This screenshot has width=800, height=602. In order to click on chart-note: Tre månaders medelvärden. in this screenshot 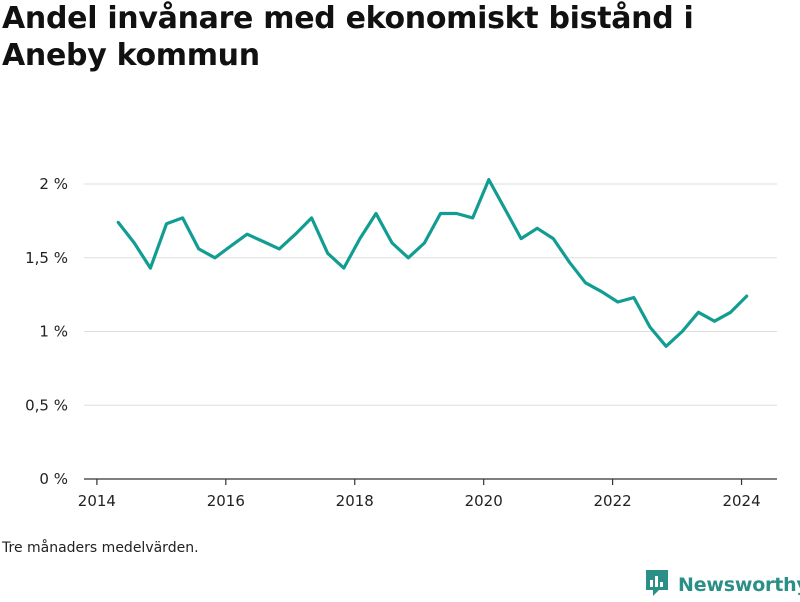, I will do `click(100, 548)`.